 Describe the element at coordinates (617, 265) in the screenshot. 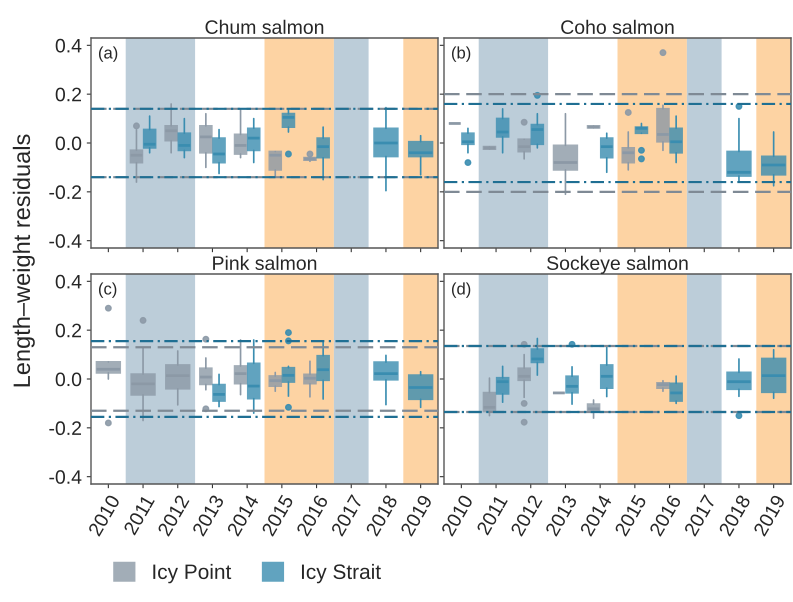

I see `chart-title: Sockeye salmon` at that location.